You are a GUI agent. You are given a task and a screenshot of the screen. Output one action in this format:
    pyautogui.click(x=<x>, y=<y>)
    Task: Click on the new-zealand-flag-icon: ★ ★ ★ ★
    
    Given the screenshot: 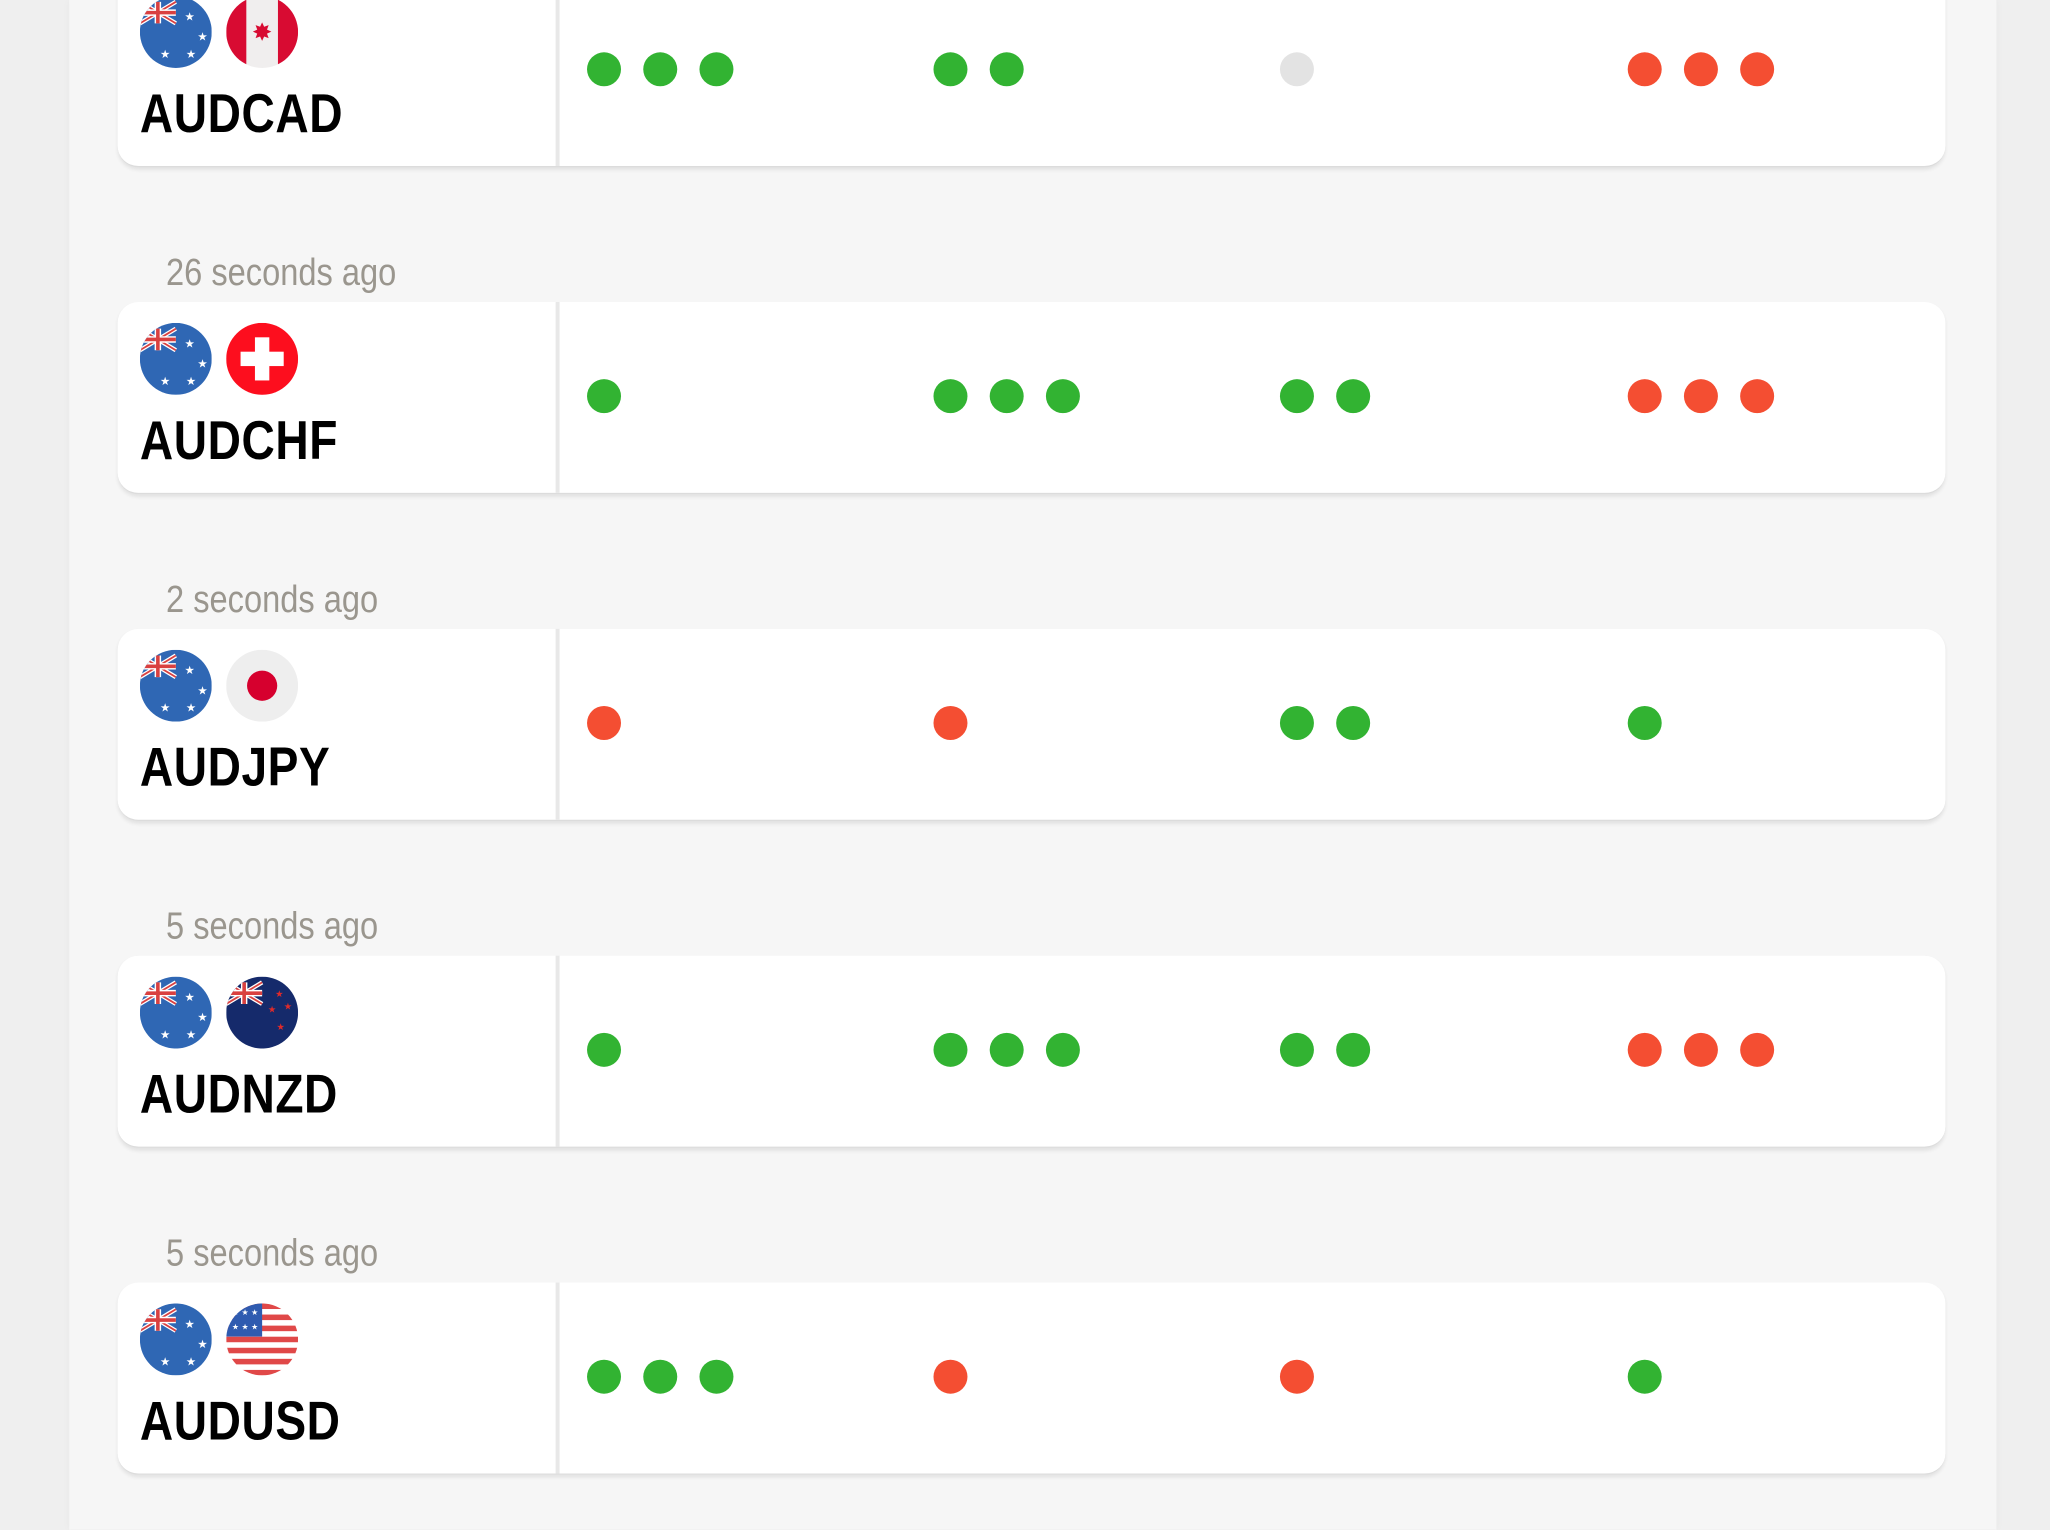 What is the action you would take?
    pyautogui.click(x=262, y=1012)
    